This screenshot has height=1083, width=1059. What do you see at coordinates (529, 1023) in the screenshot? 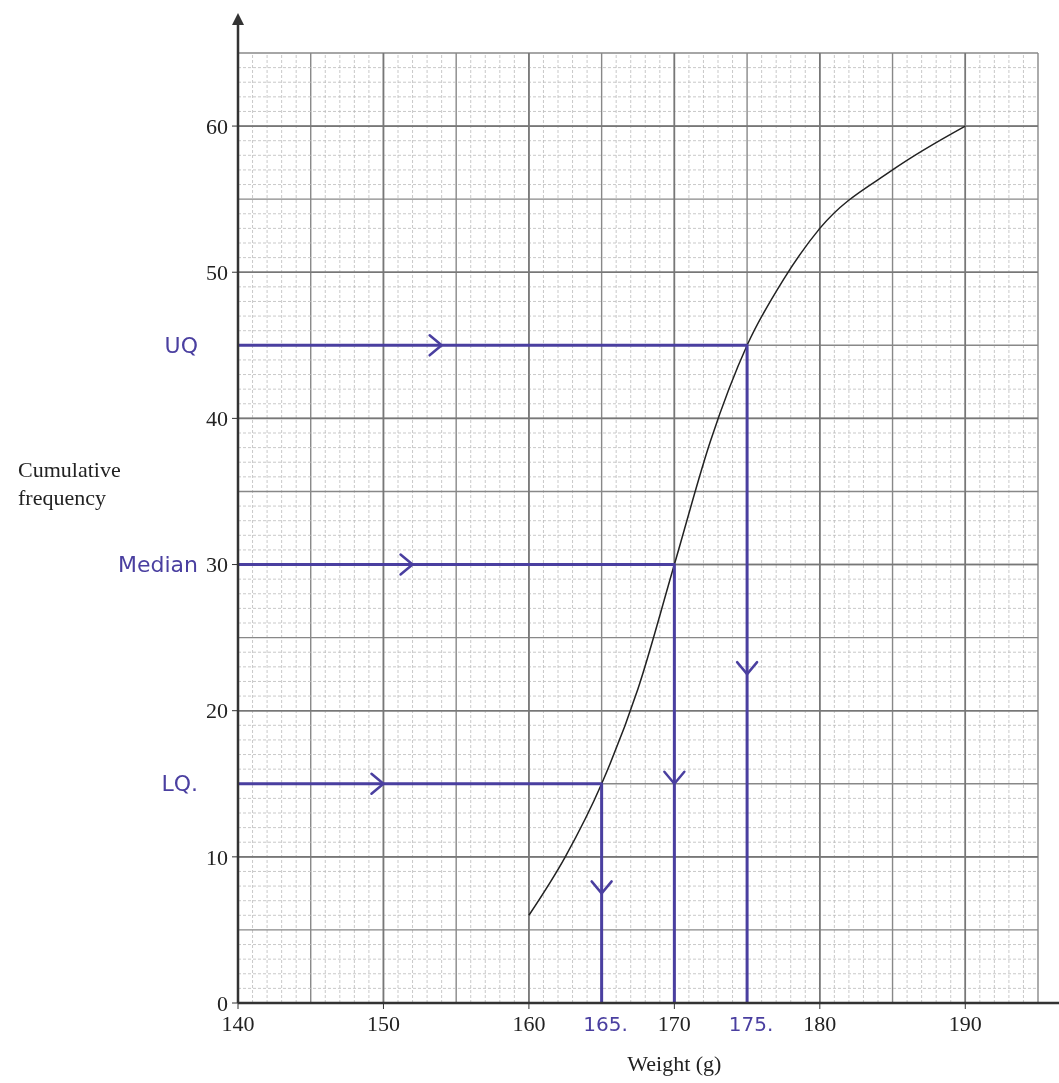
I see `x-tick-label: 160` at bounding box center [529, 1023].